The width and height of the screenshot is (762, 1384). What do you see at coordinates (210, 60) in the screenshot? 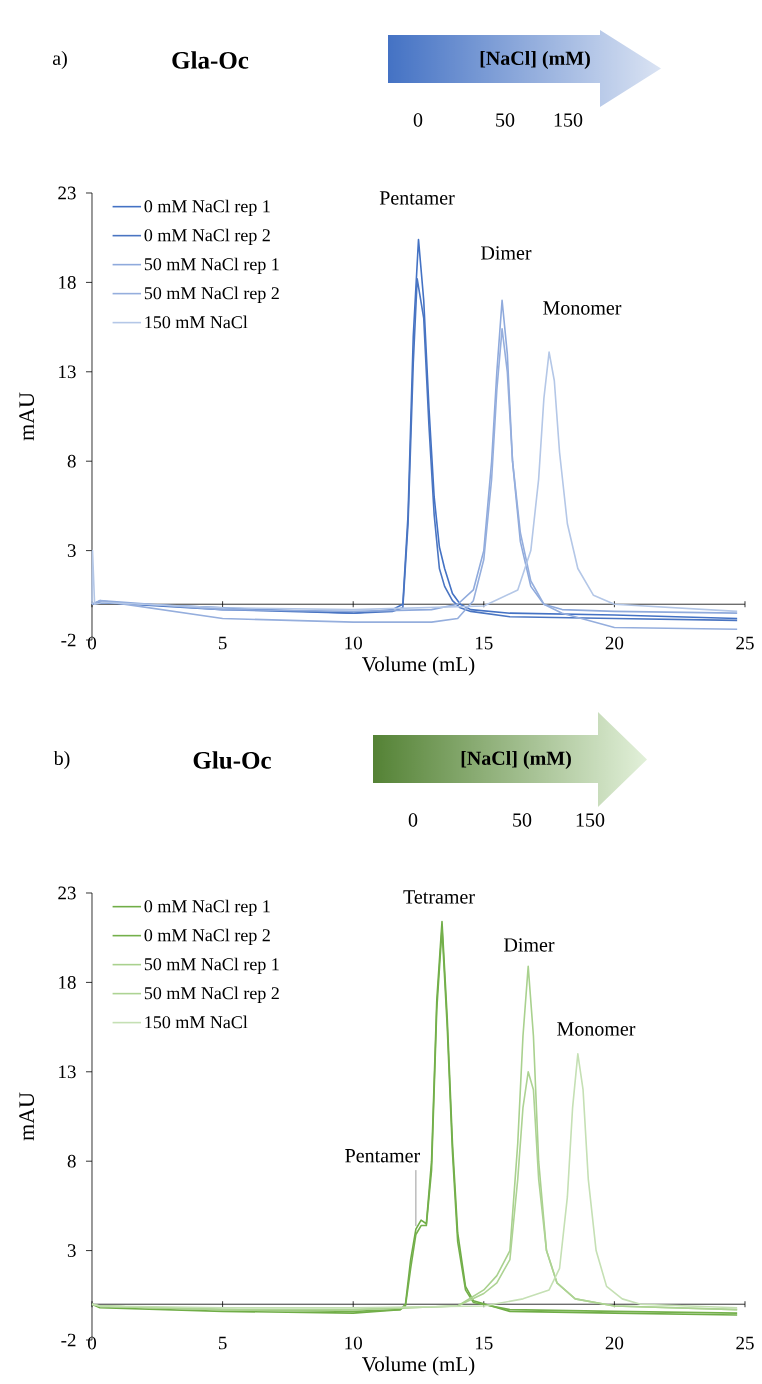
I see `chart-title: Gla-Oc` at bounding box center [210, 60].